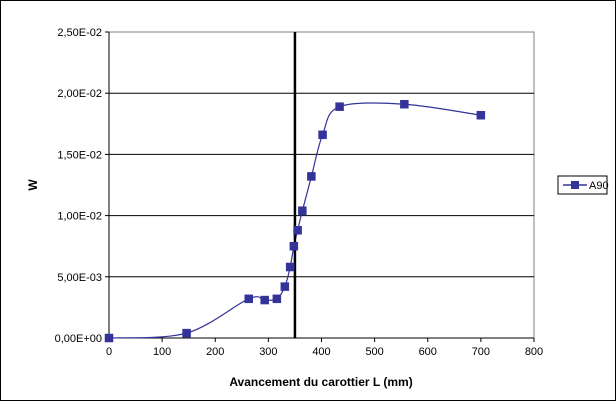 Image resolution: width=616 pixels, height=402 pixels. I want to click on legend-series-label: A90, so click(599, 186).